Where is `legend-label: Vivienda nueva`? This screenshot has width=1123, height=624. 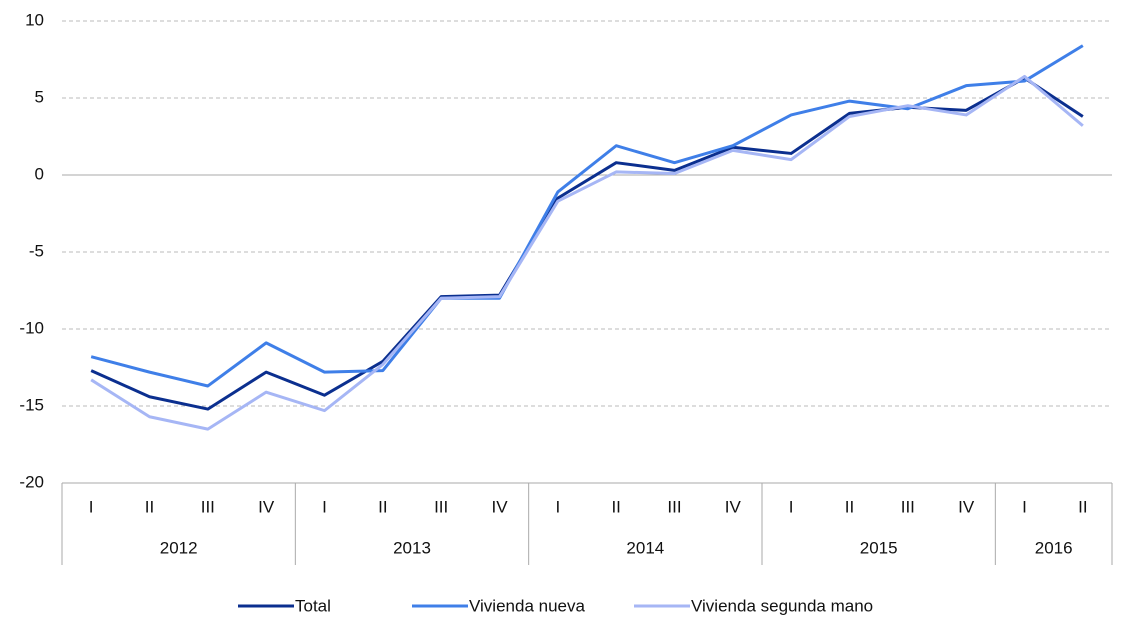
legend-label: Vivienda nueva is located at coordinates (527, 605).